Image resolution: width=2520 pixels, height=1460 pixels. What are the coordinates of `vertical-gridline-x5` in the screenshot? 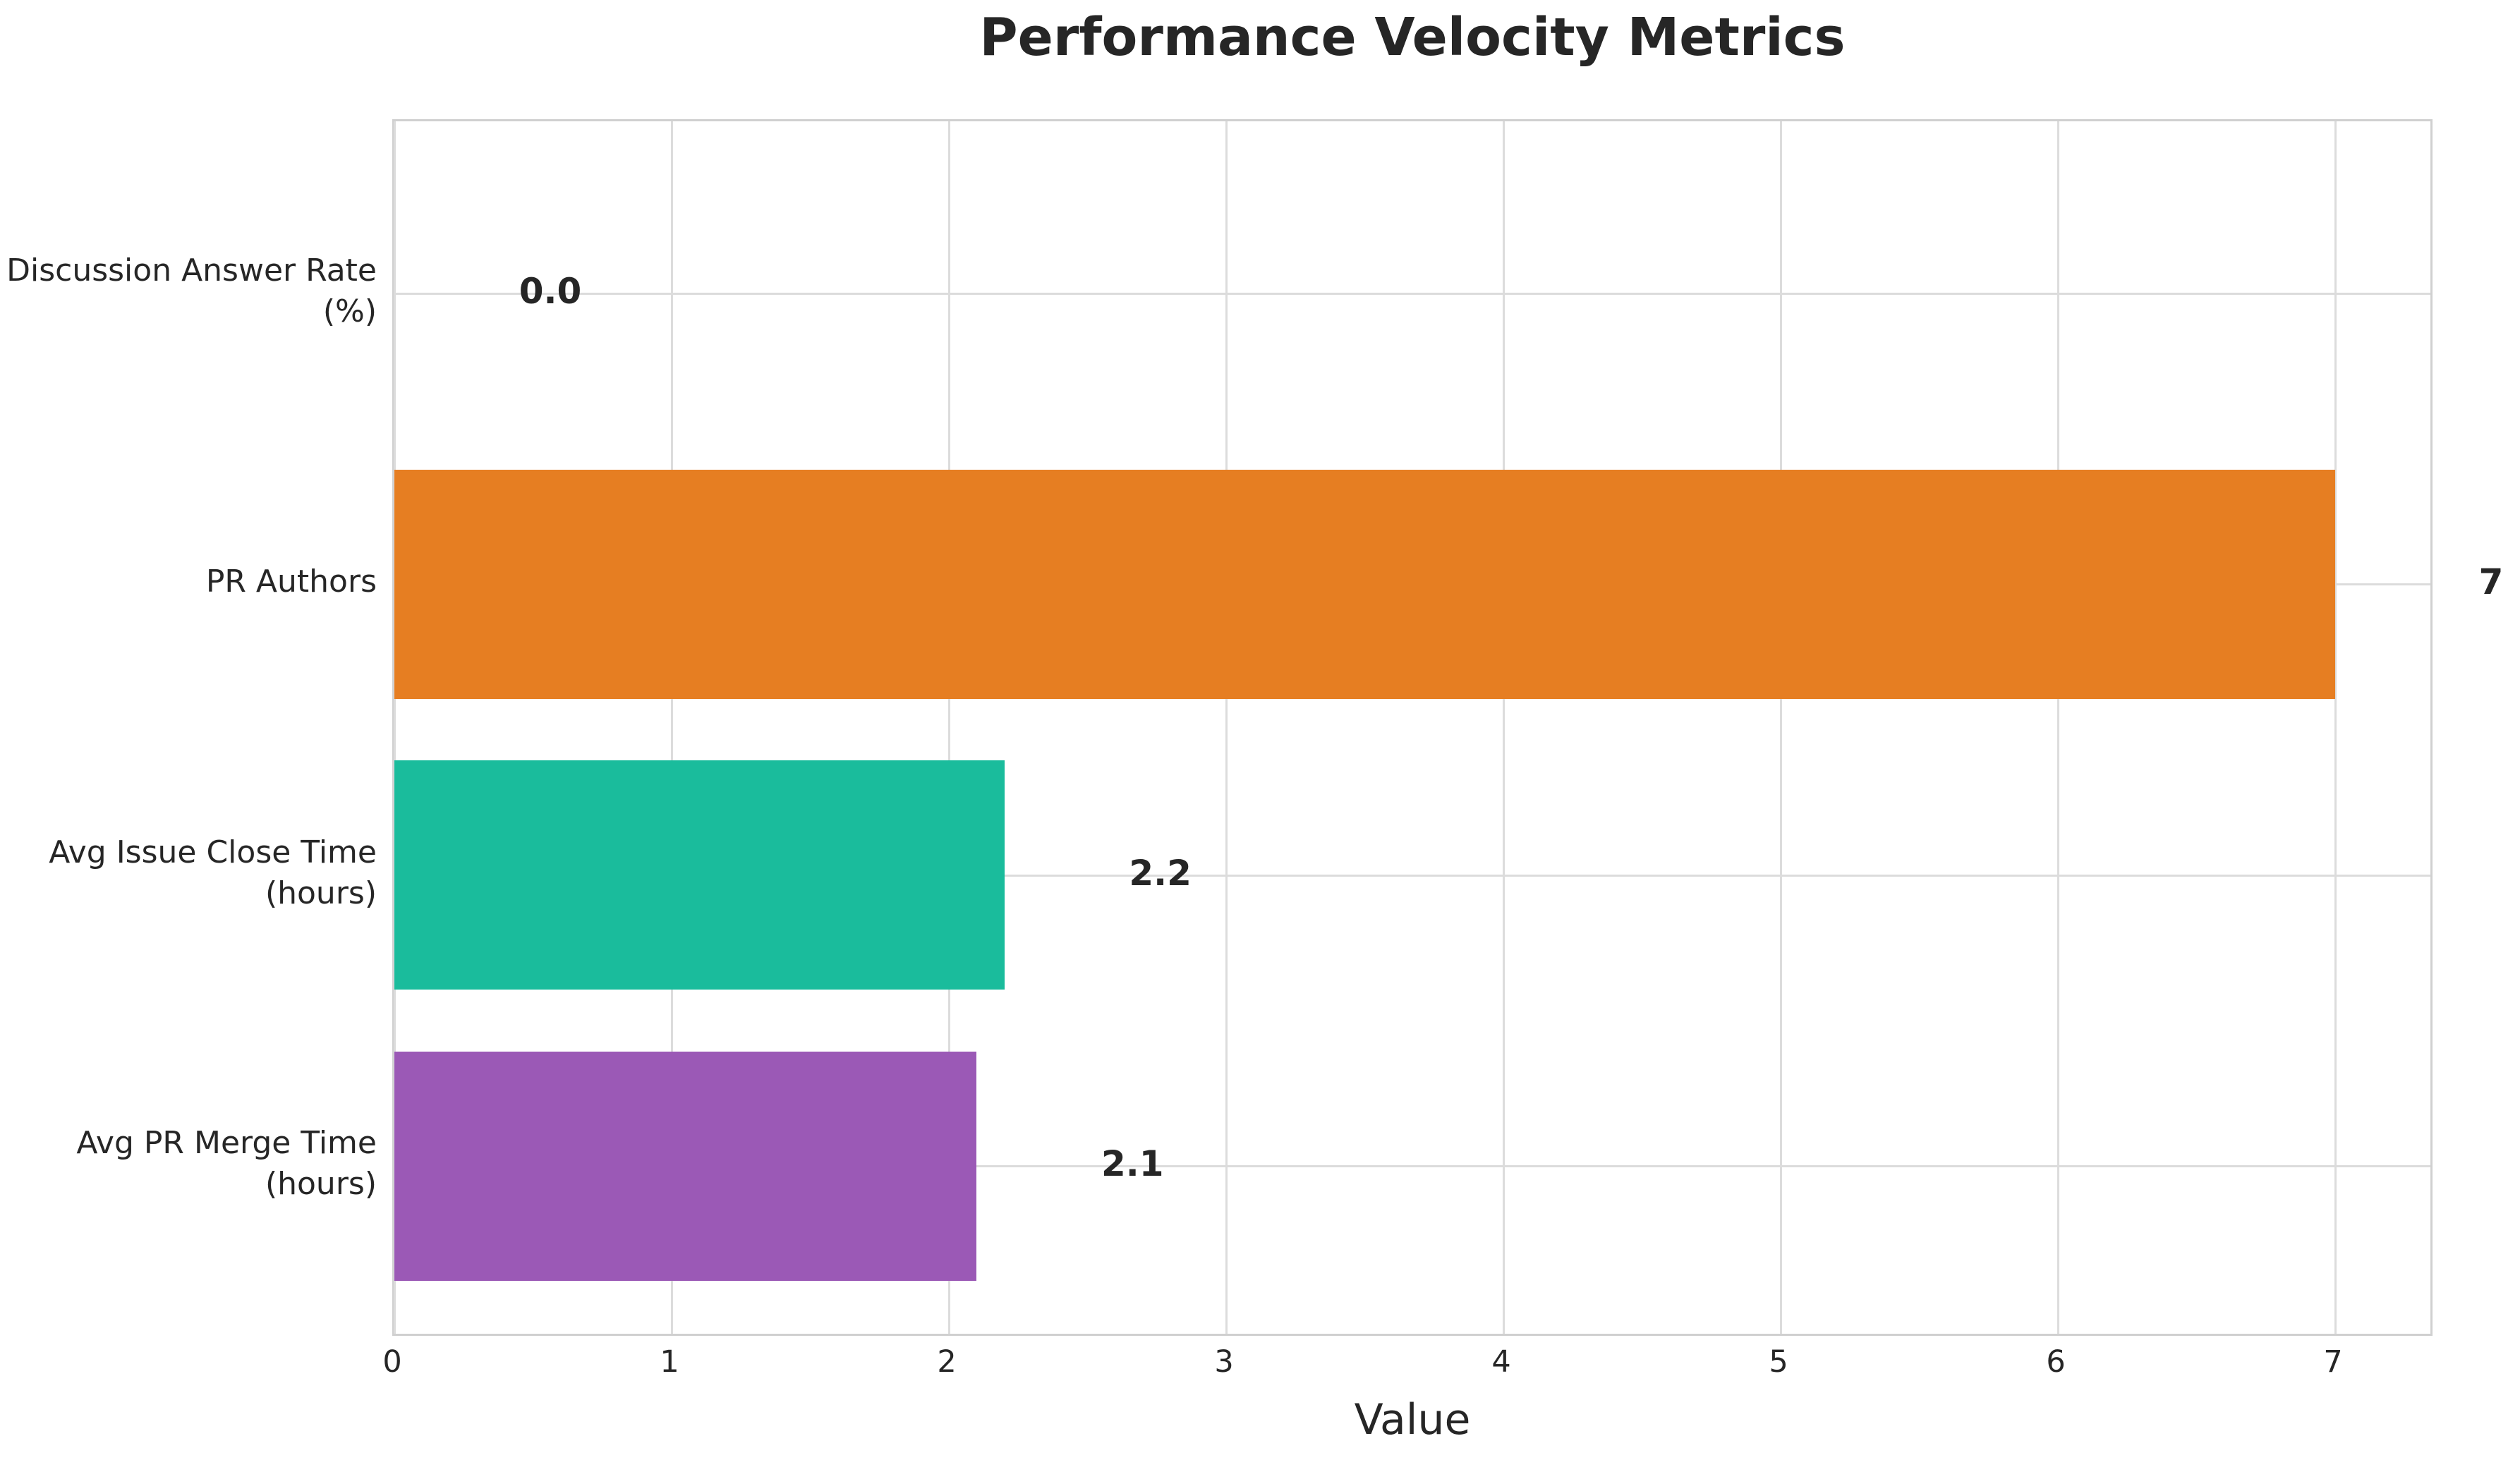 It's located at (1781, 727).